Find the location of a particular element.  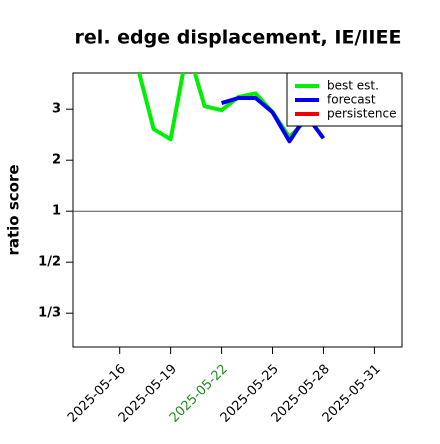

chart-title: rel. edge displacement, IE/IIEE is located at coordinates (238, 38).